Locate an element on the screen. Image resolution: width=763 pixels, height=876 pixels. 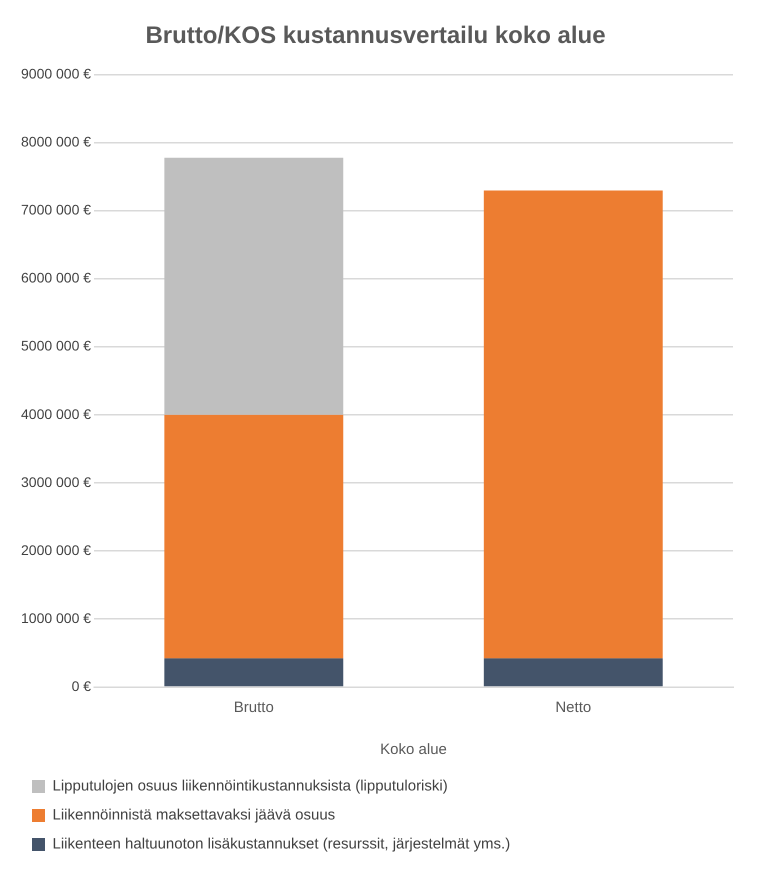
x-axis-title: Koko alue is located at coordinates (413, 749).